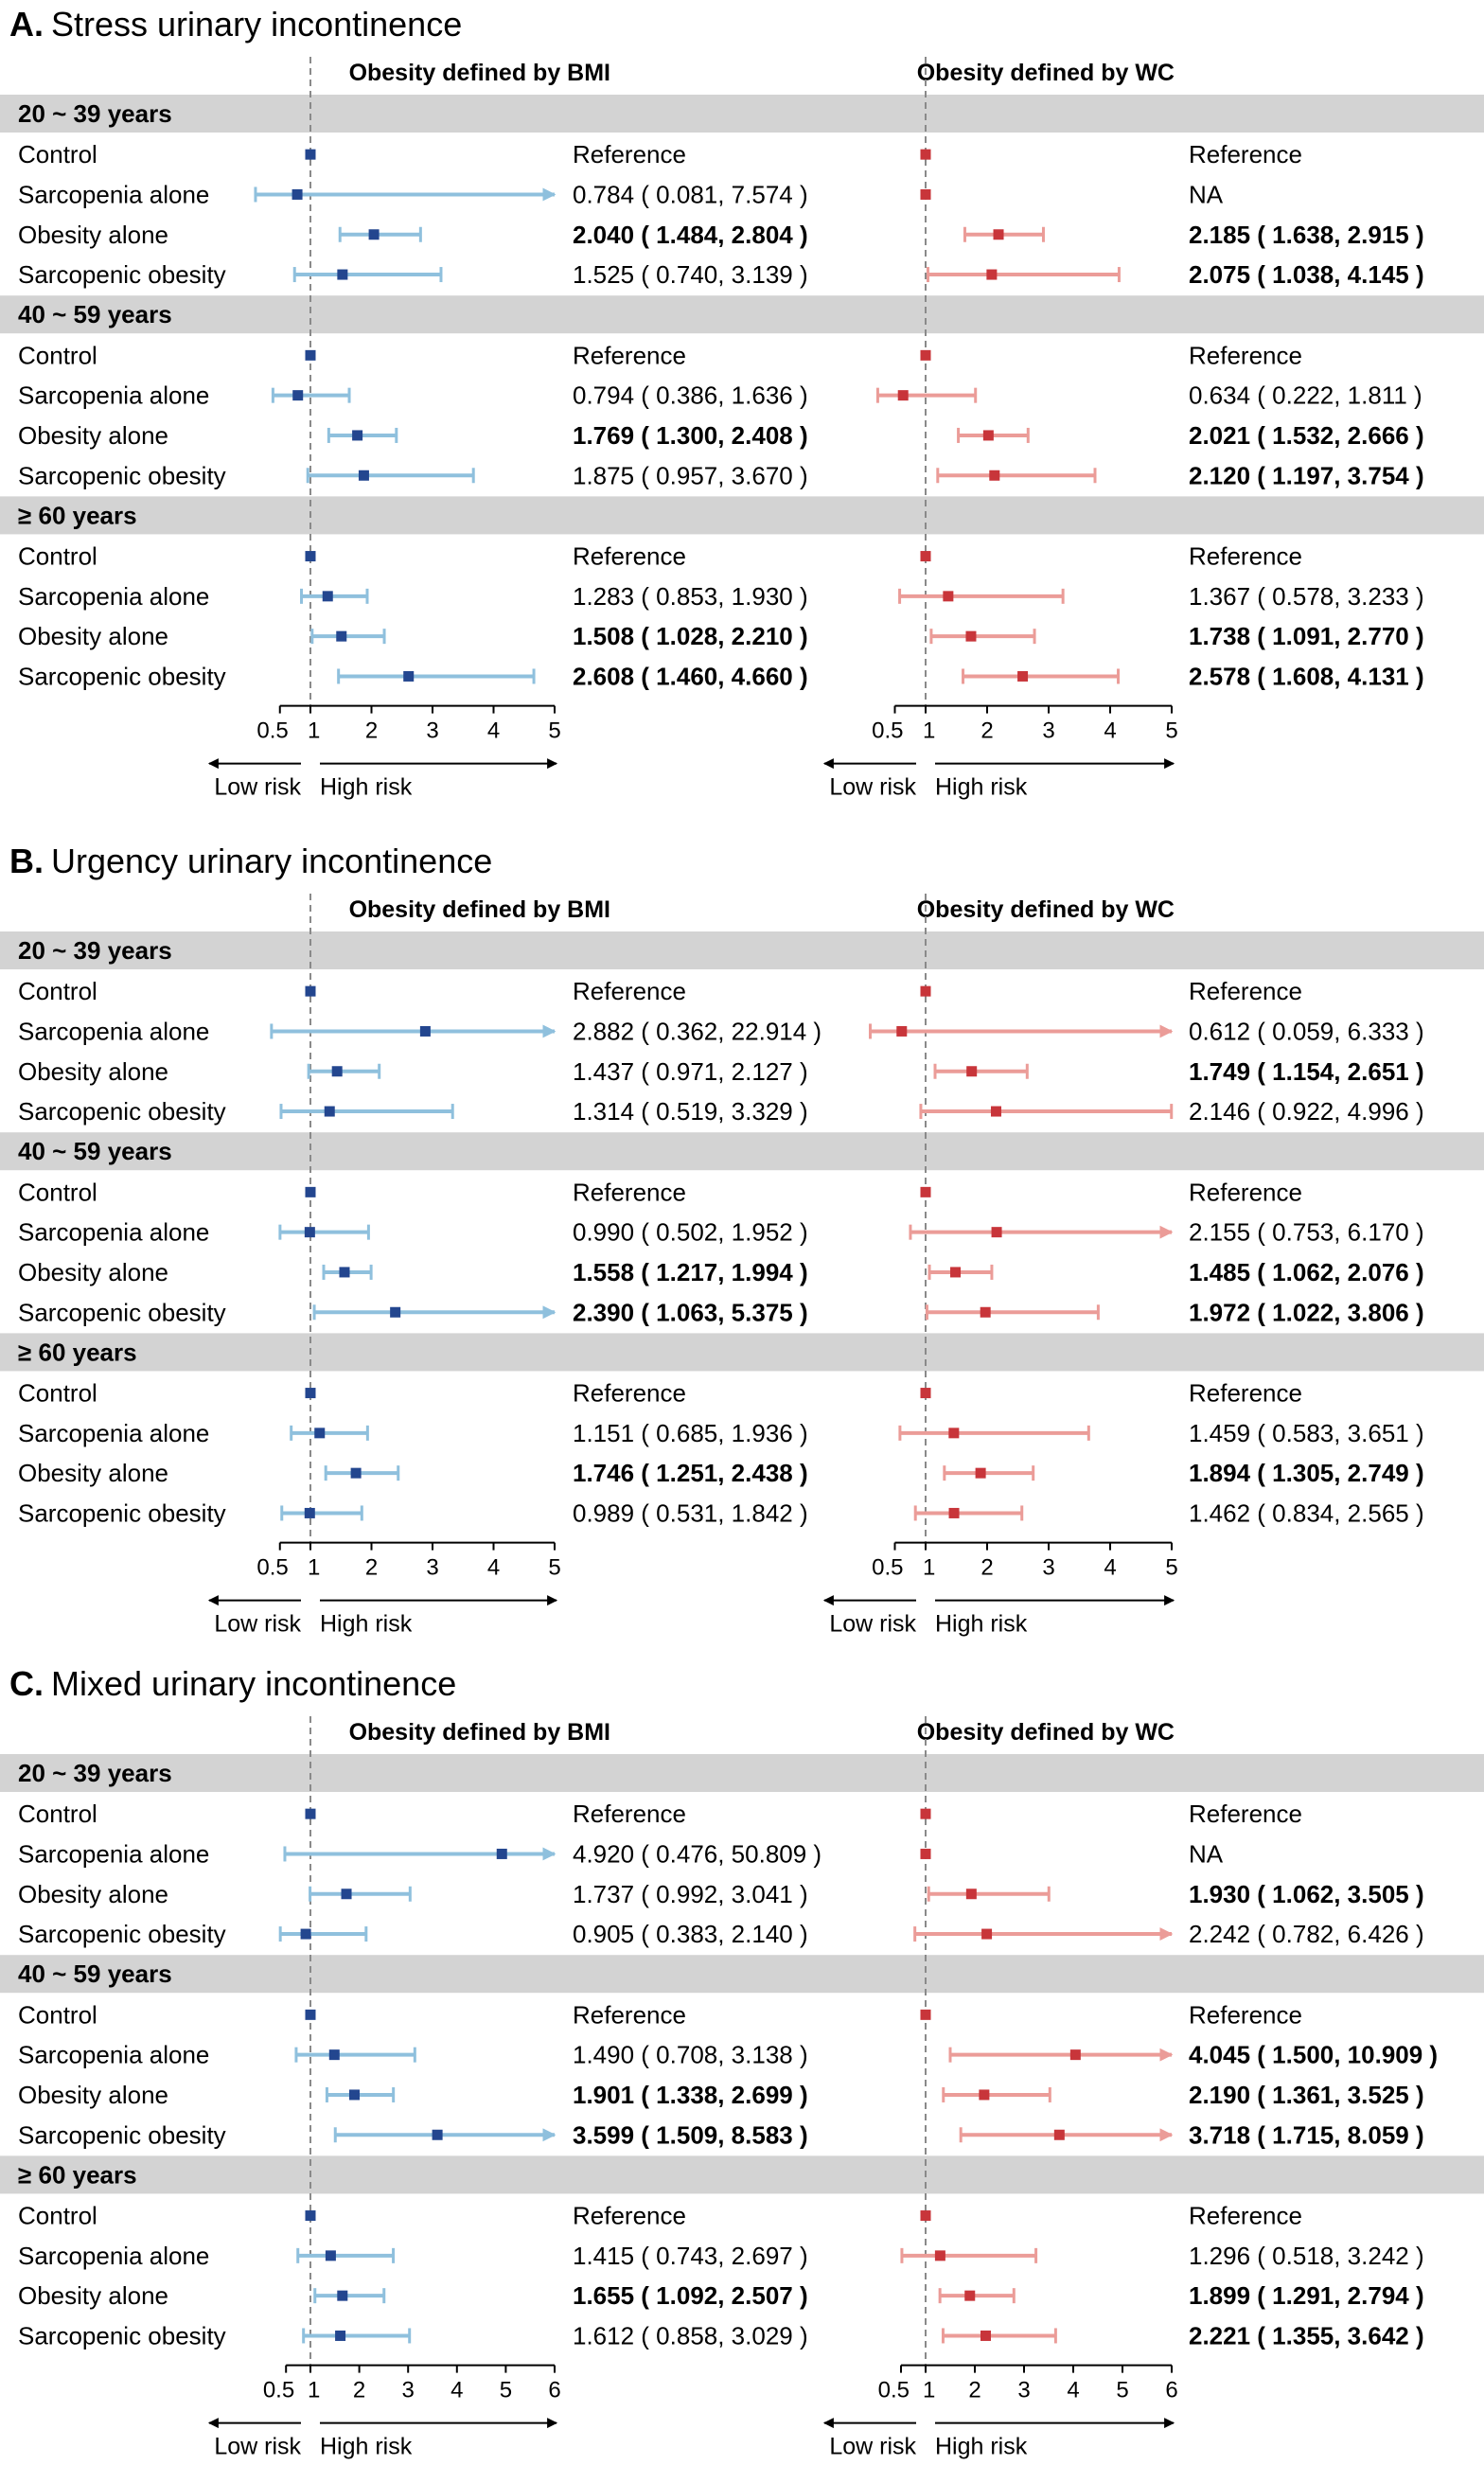 This screenshot has width=1484, height=2465. Describe the element at coordinates (1306, 2295) in the screenshot. I see `estimate-value: 1.899 ( 1.291, 2.794 )` at that location.